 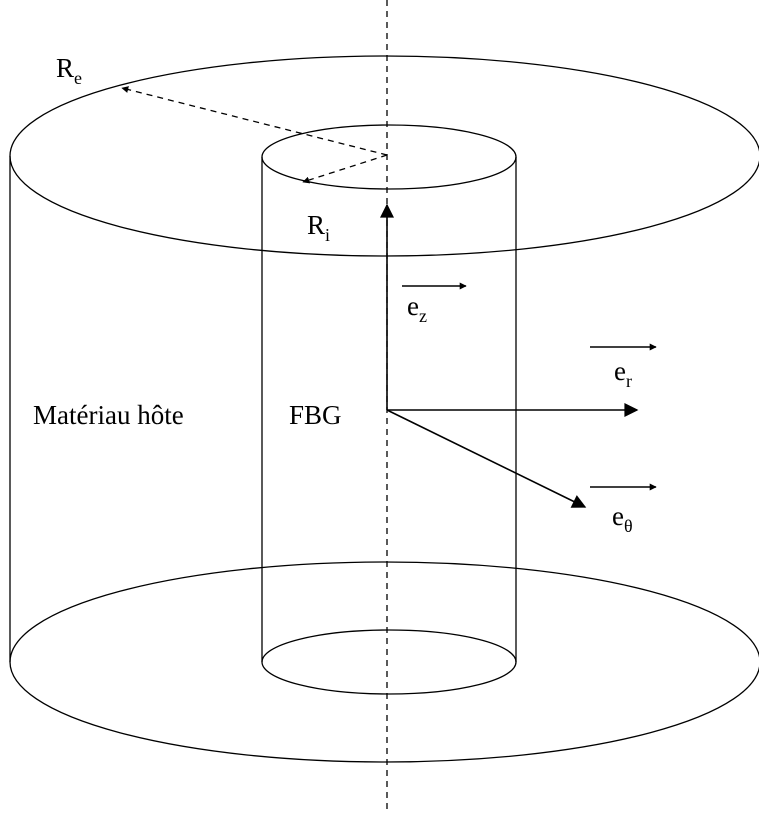 What do you see at coordinates (389, 157) in the screenshot?
I see `inner-cylinder-top` at bounding box center [389, 157].